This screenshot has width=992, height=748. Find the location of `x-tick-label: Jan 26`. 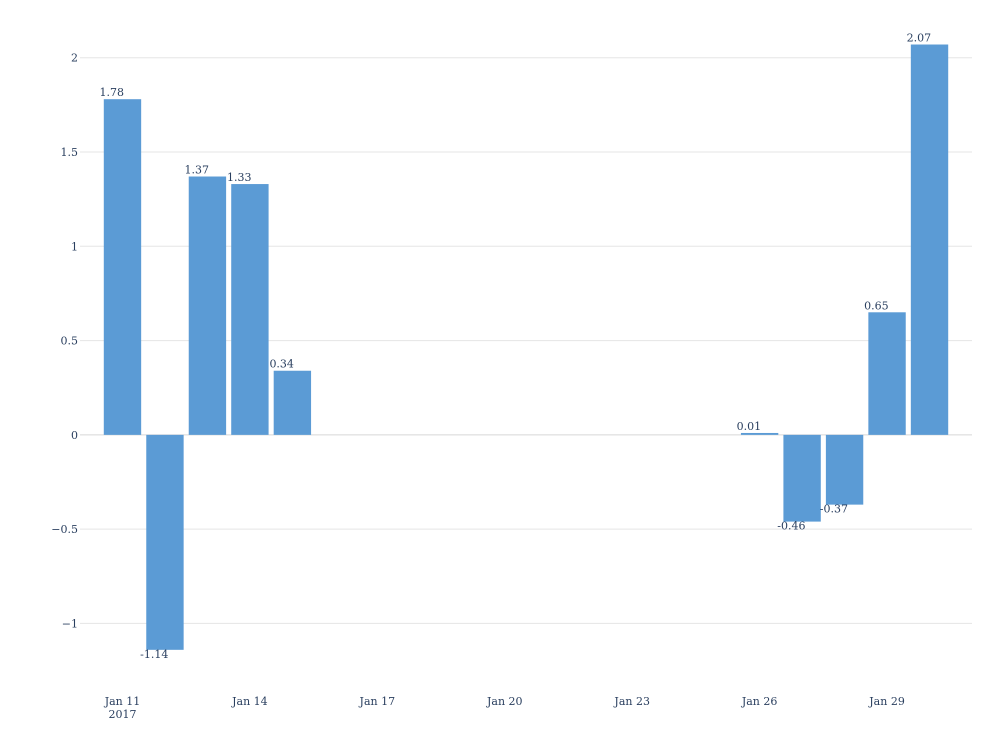

x-tick-label: Jan 26 is located at coordinates (759, 701).